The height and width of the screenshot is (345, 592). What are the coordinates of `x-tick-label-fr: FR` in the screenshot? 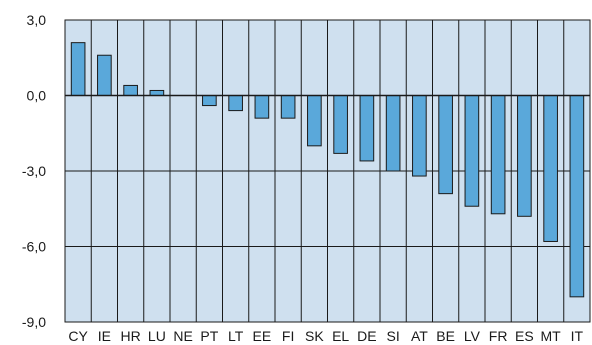 It's located at (498, 336).